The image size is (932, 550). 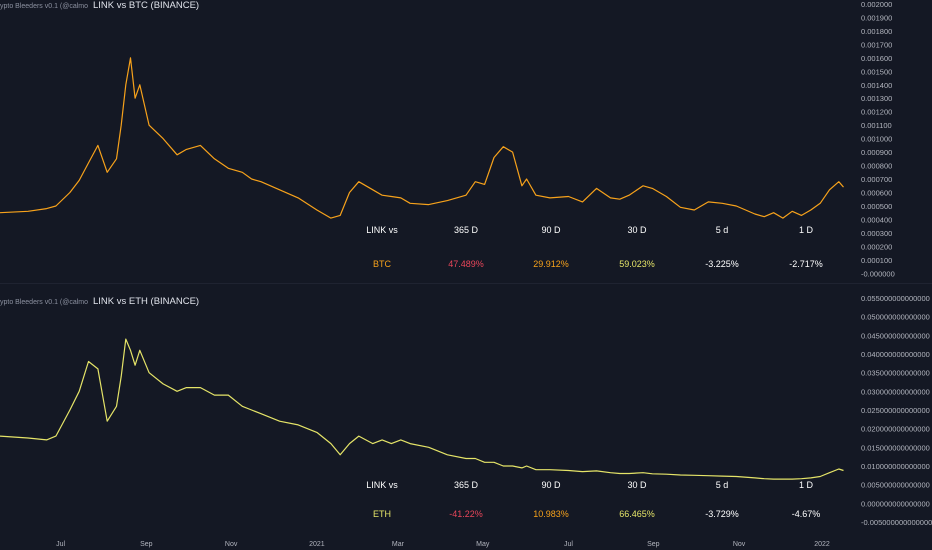 What do you see at coordinates (722, 514) in the screenshot?
I see `table-value-cell: -3.729%` at bounding box center [722, 514].